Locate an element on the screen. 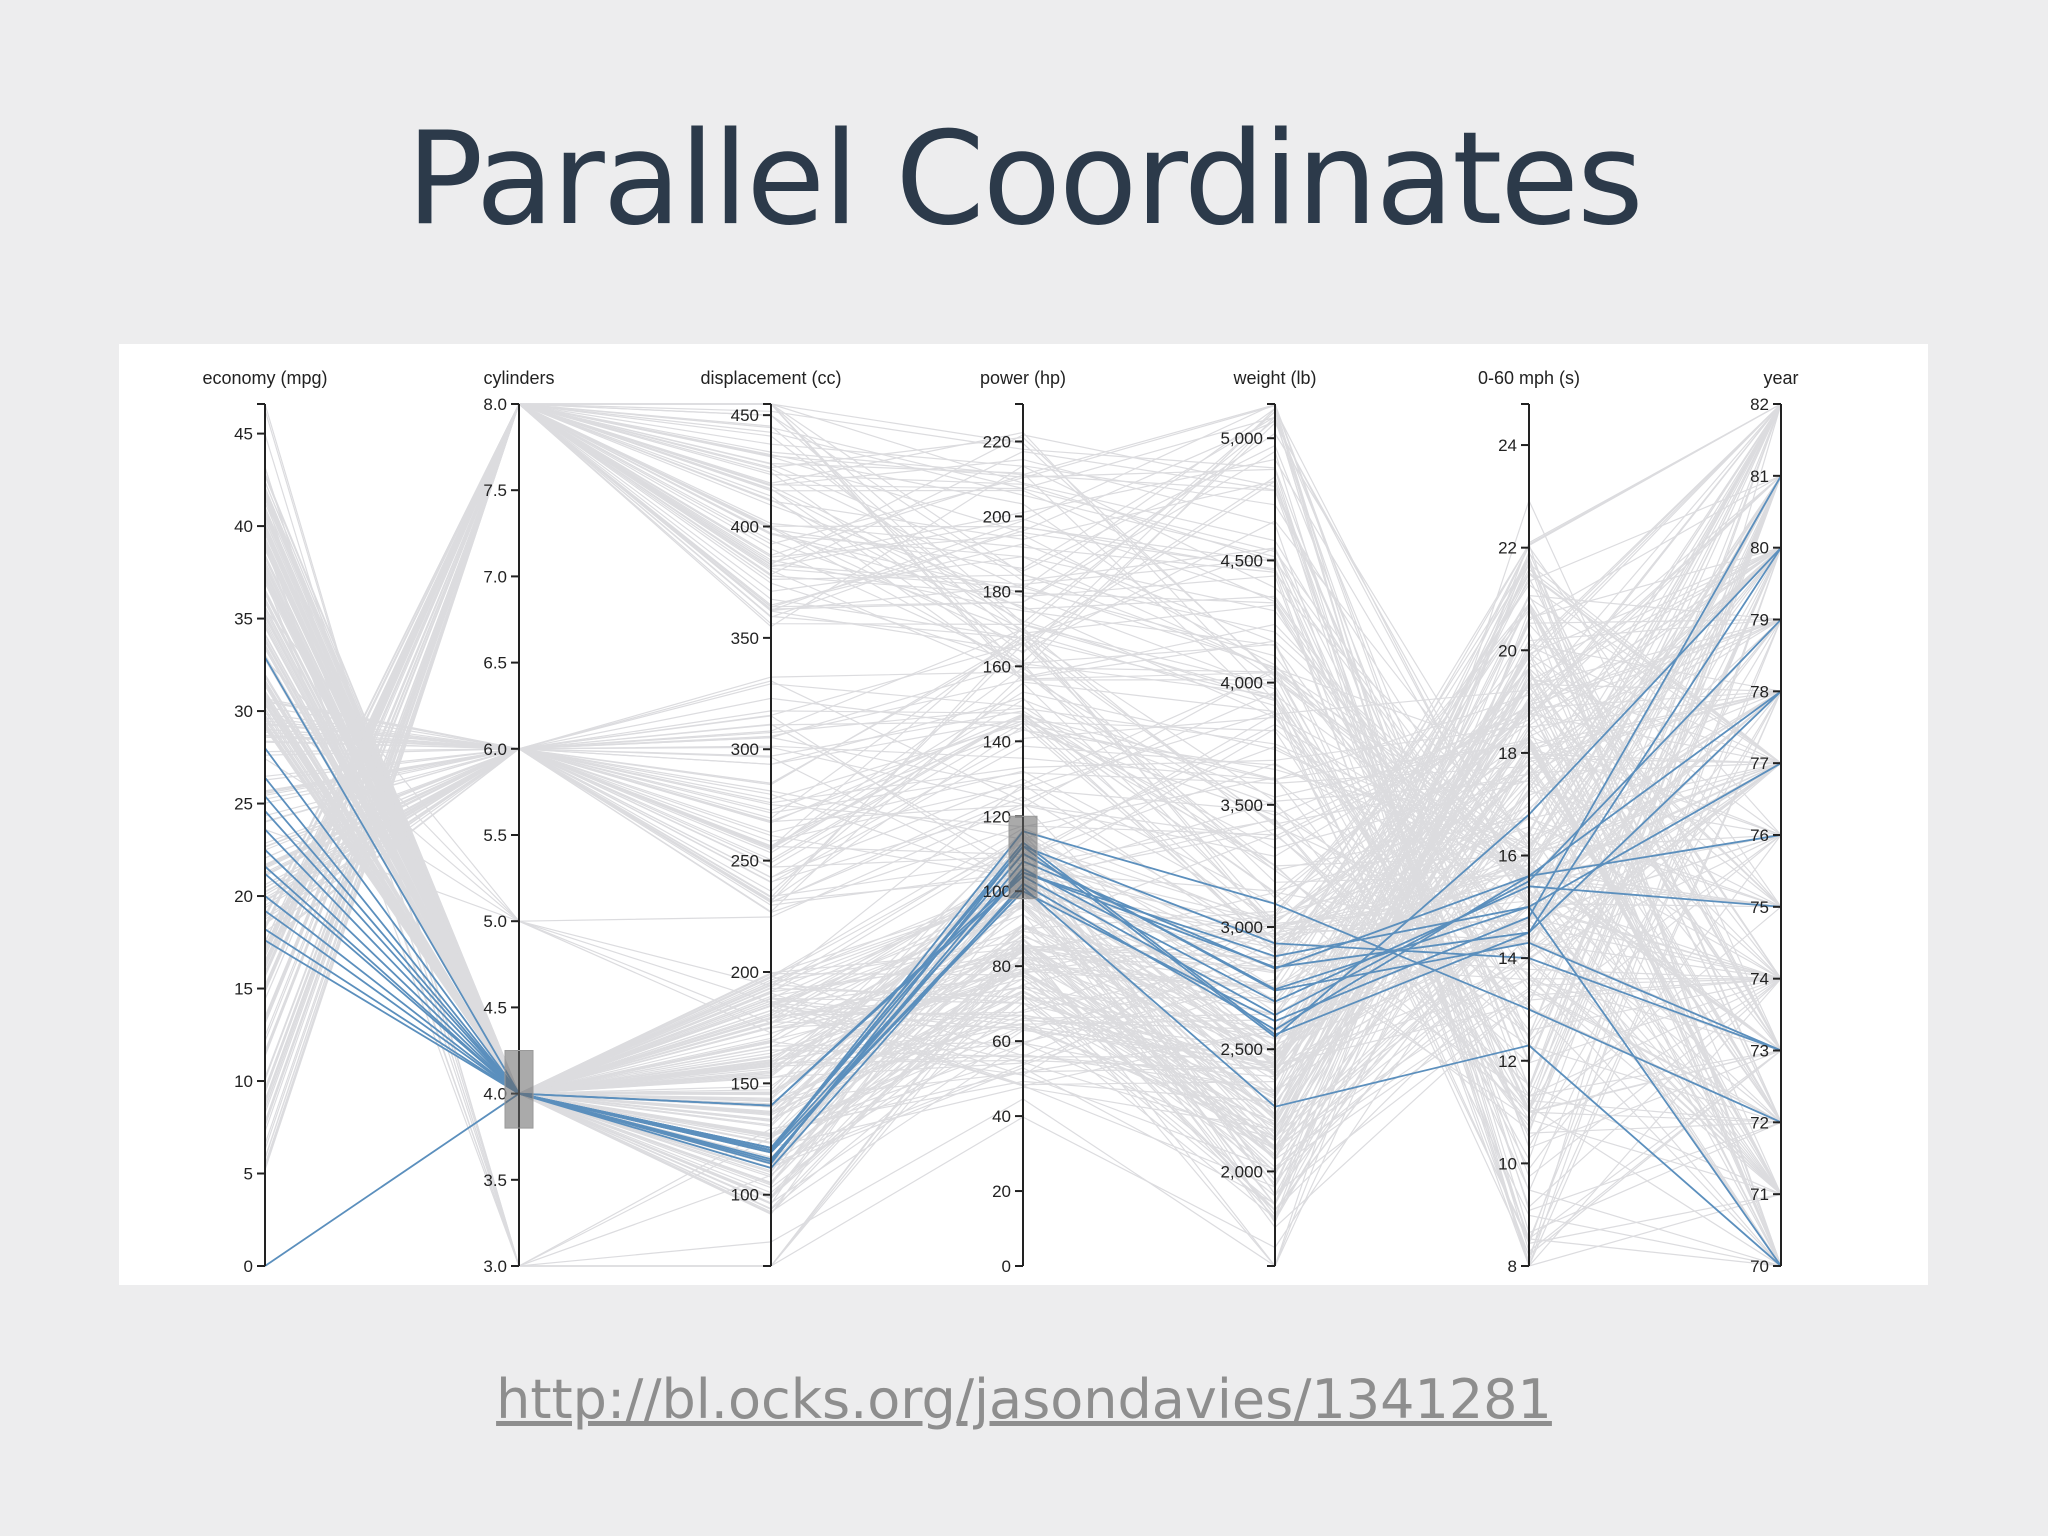 This screenshot has width=2048, height=1536. tick-label: 82 is located at coordinates (1759, 404).